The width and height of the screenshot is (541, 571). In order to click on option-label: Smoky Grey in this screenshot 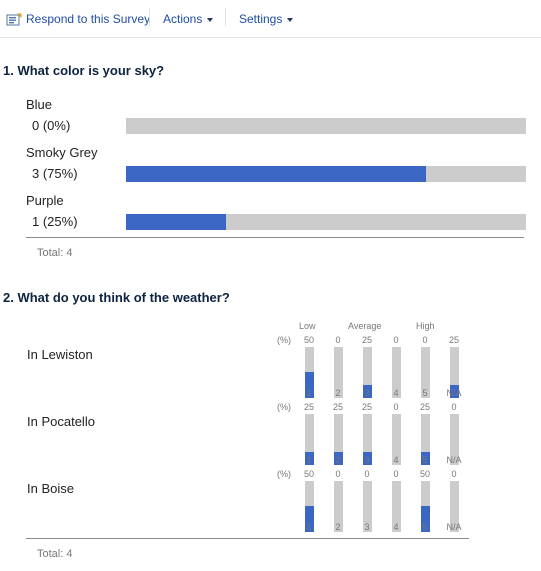, I will do `click(62, 152)`.